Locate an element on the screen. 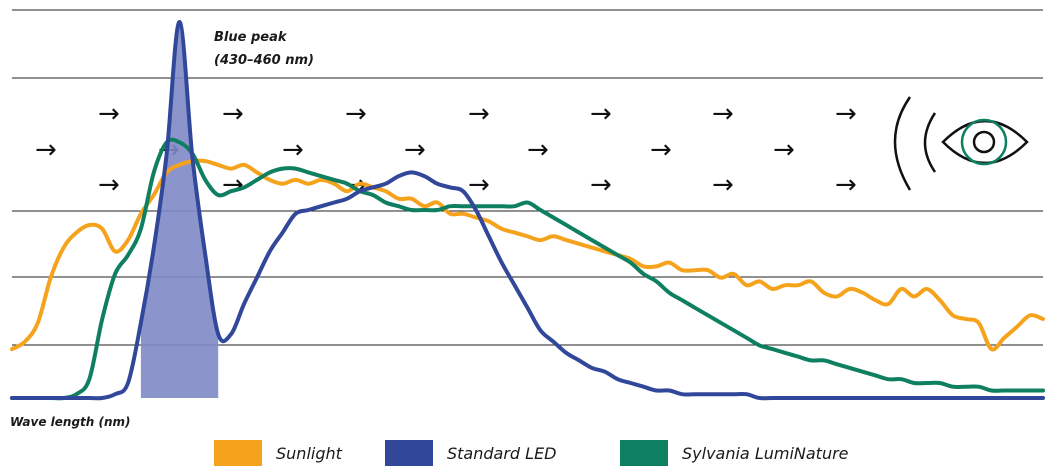 This screenshot has width=1047, height=468. arrow-icon-6: → is located at coordinates (846, 114).